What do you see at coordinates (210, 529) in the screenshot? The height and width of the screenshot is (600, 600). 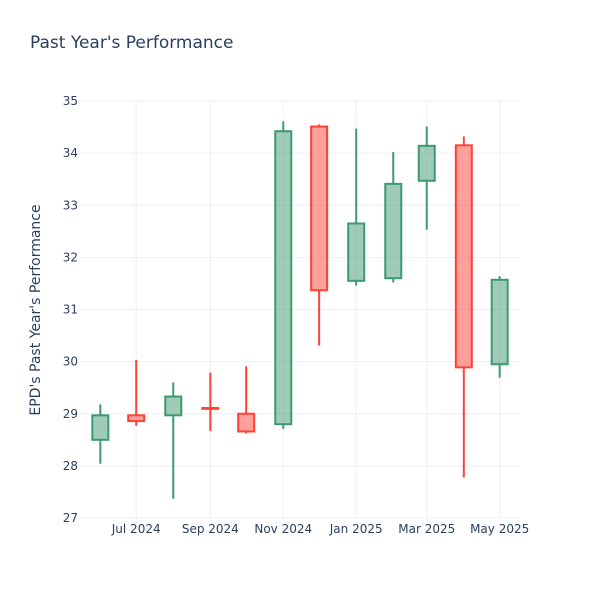 I see `x-tick-label: Sep 2024` at bounding box center [210, 529].